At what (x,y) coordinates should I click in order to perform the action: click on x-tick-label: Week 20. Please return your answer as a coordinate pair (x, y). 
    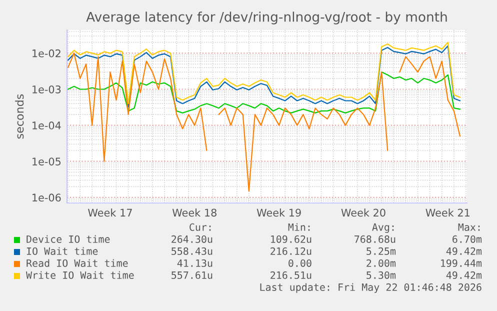
    Looking at the image, I should click on (363, 212).